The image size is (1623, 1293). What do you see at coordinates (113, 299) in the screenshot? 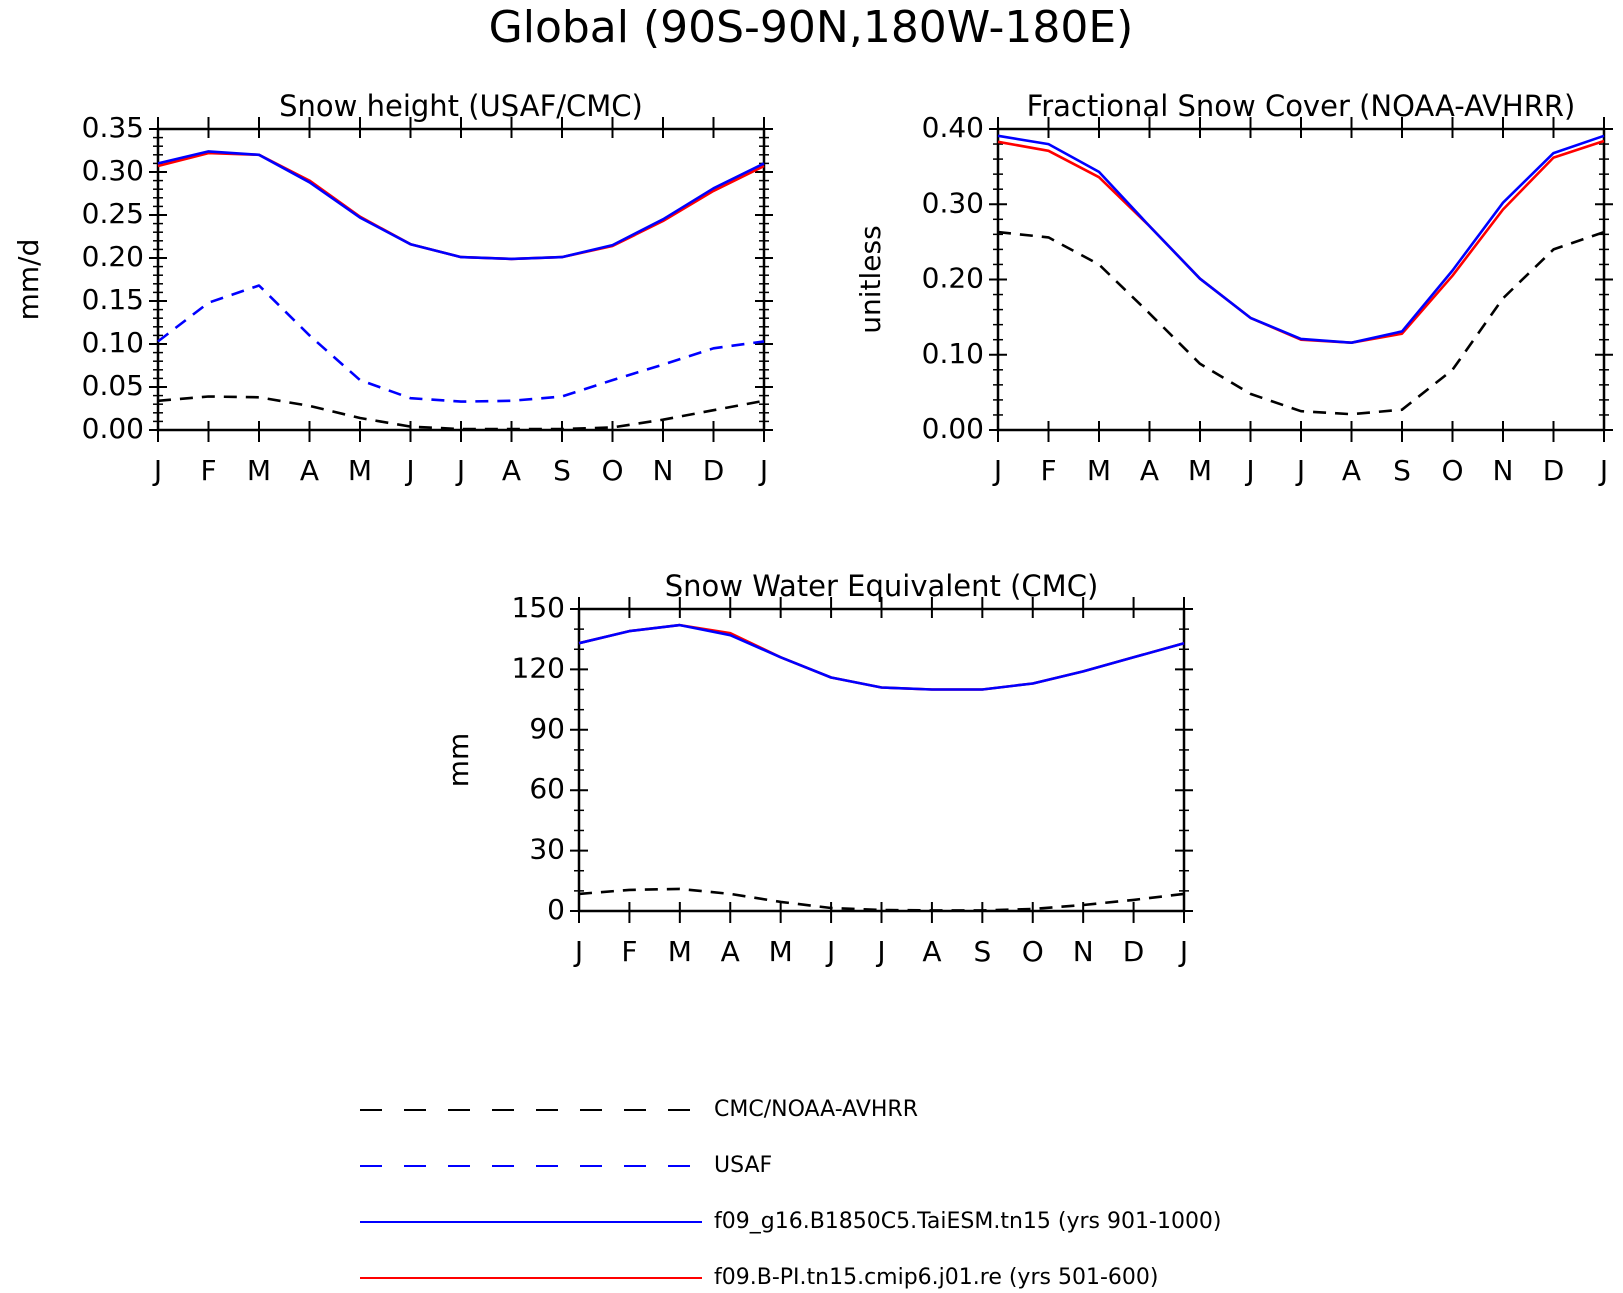
I see `y-tick-label: 0.15` at bounding box center [113, 299].